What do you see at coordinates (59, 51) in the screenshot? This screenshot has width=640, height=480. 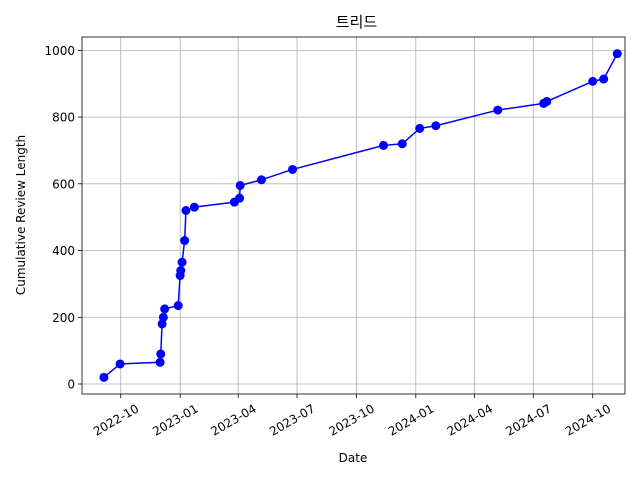 I see `y-tick-label: 1000` at bounding box center [59, 51].